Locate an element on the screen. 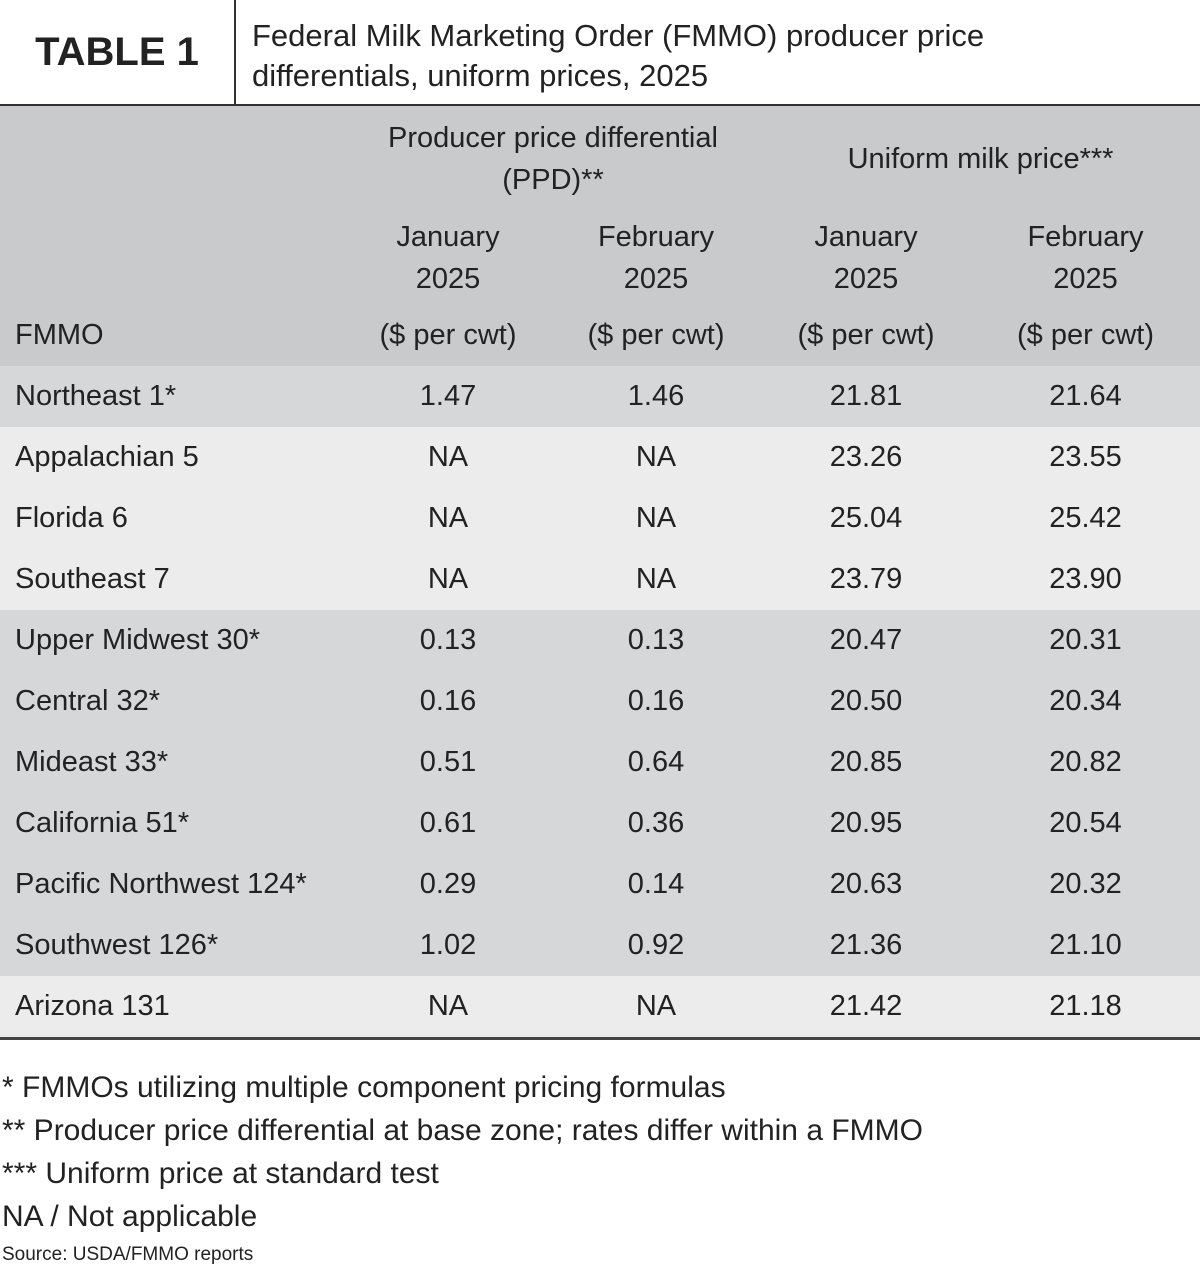  cell: 20.31 is located at coordinates (1085, 640).